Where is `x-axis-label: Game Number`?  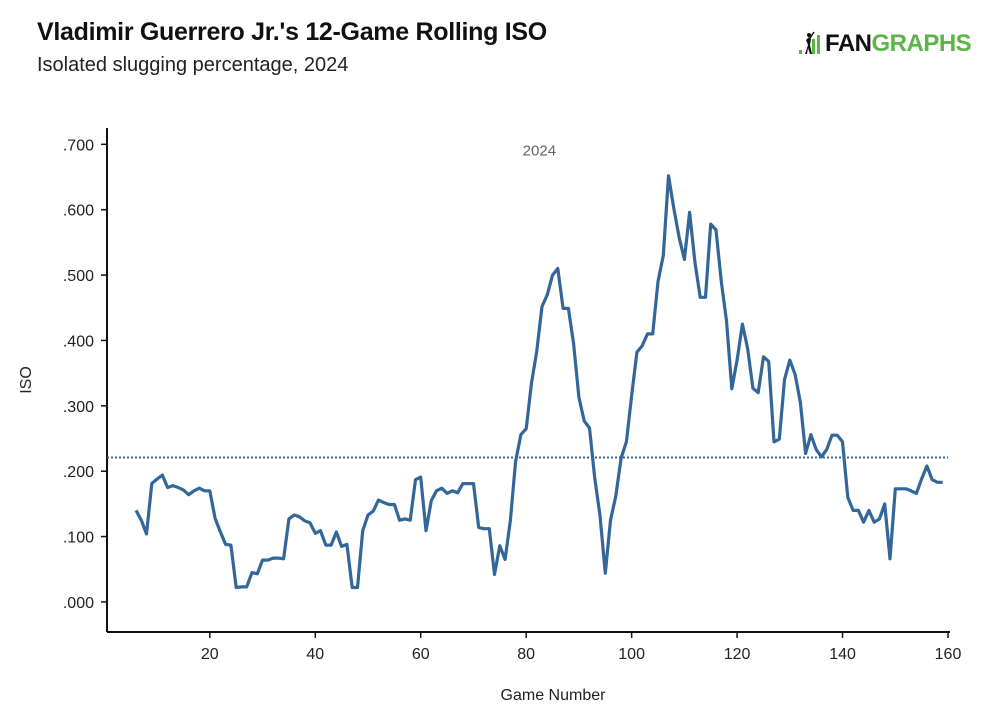 x-axis-label: Game Number is located at coordinates (554, 695).